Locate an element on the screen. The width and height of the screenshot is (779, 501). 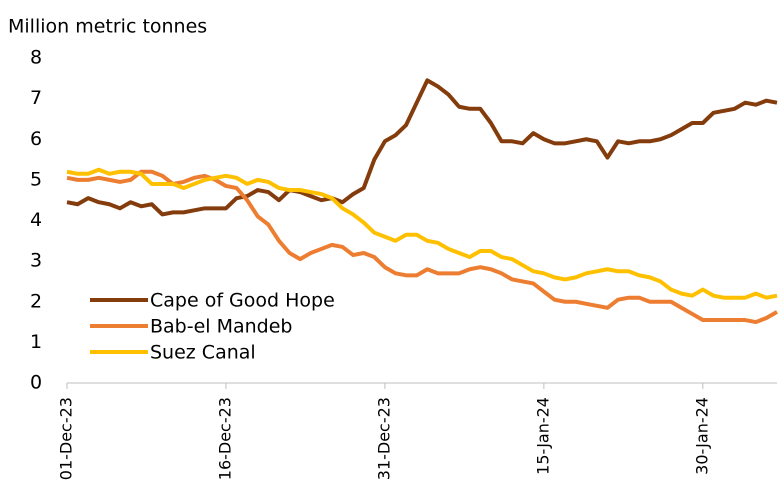
x-tick-label: 30-Jan-24 is located at coordinates (701, 436).